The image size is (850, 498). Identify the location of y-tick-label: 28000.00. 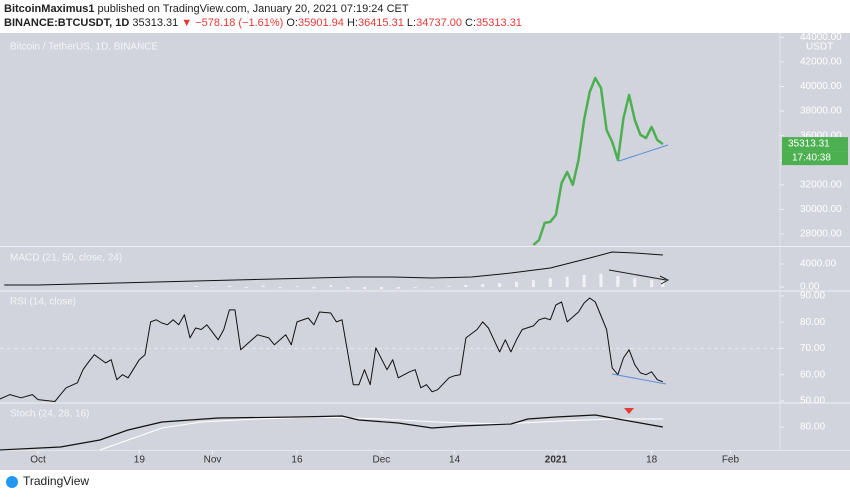
(821, 234).